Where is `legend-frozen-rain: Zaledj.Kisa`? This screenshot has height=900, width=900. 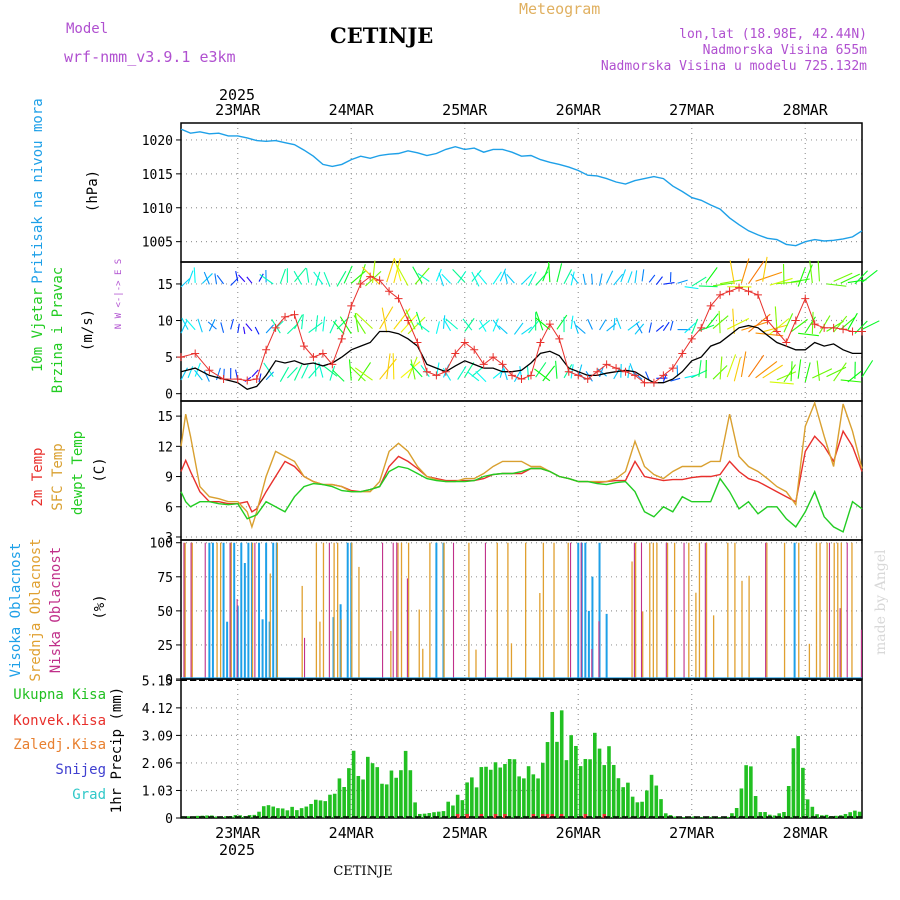 legend-frozen-rain: Zaledj.Kisa is located at coordinates (59, 745).